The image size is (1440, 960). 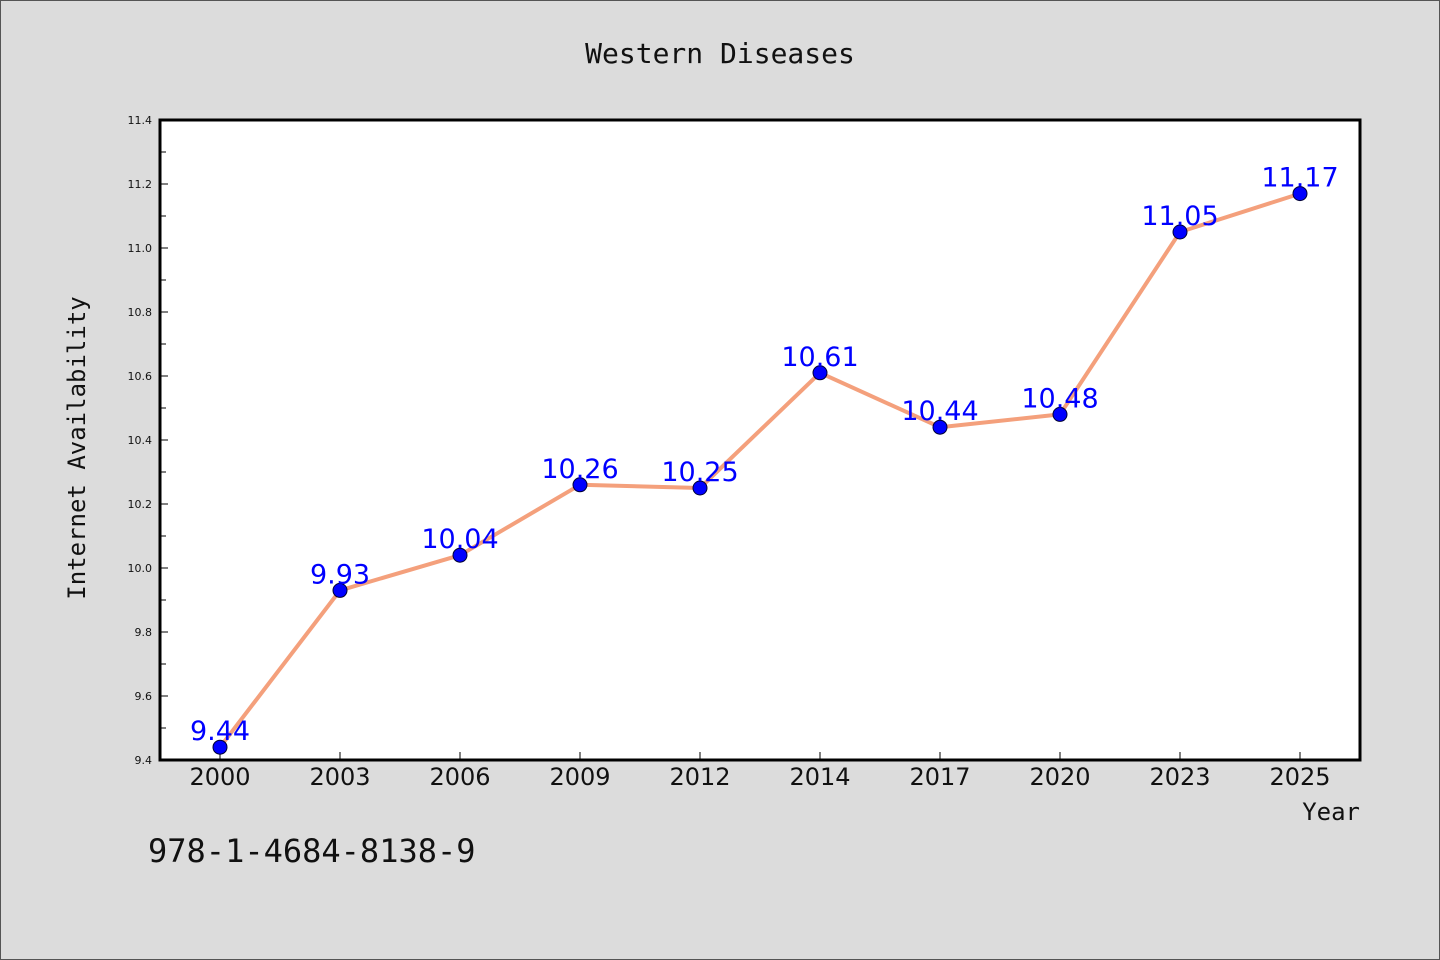 I want to click on x-tick-label: 2003, so click(x=339, y=777).